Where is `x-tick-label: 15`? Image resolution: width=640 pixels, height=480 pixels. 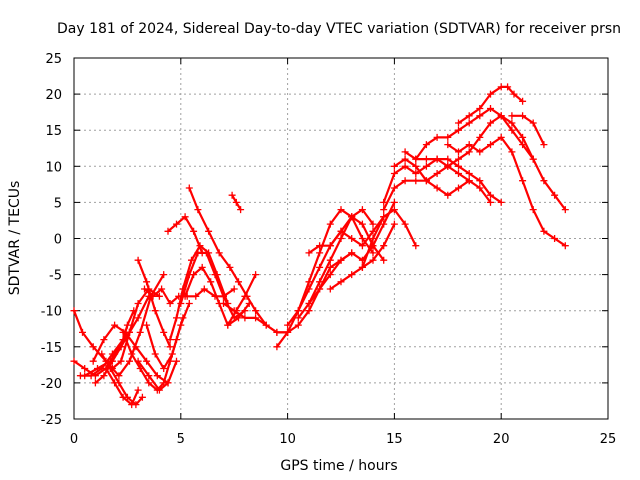
x-tick-label: 15 is located at coordinates (394, 439).